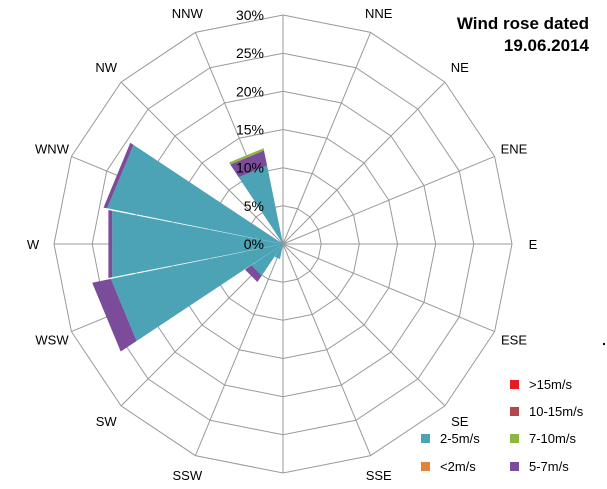  Describe the element at coordinates (550, 384) in the screenshot. I see `legend-label-gt15: >15m/s` at that location.